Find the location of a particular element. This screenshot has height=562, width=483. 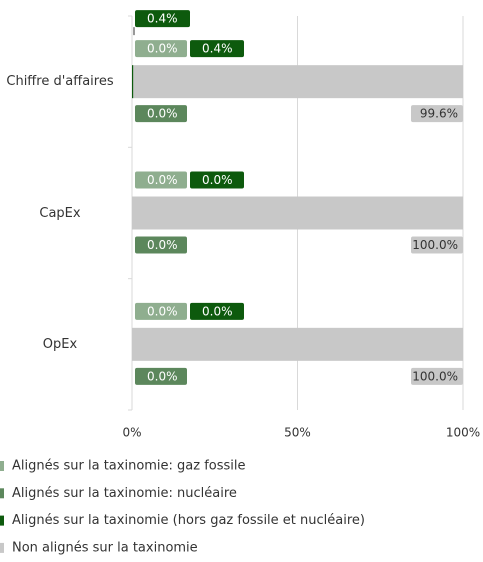

category-label: CapEx is located at coordinates (60, 213).